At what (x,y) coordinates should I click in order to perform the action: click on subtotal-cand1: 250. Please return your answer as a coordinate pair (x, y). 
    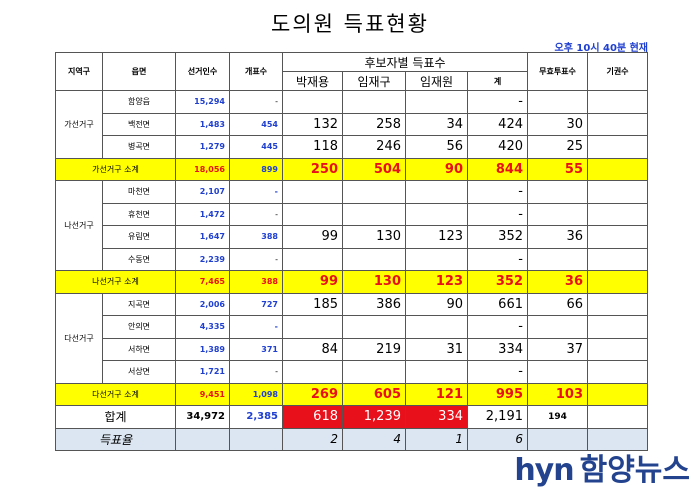
    Looking at the image, I should click on (312, 169).